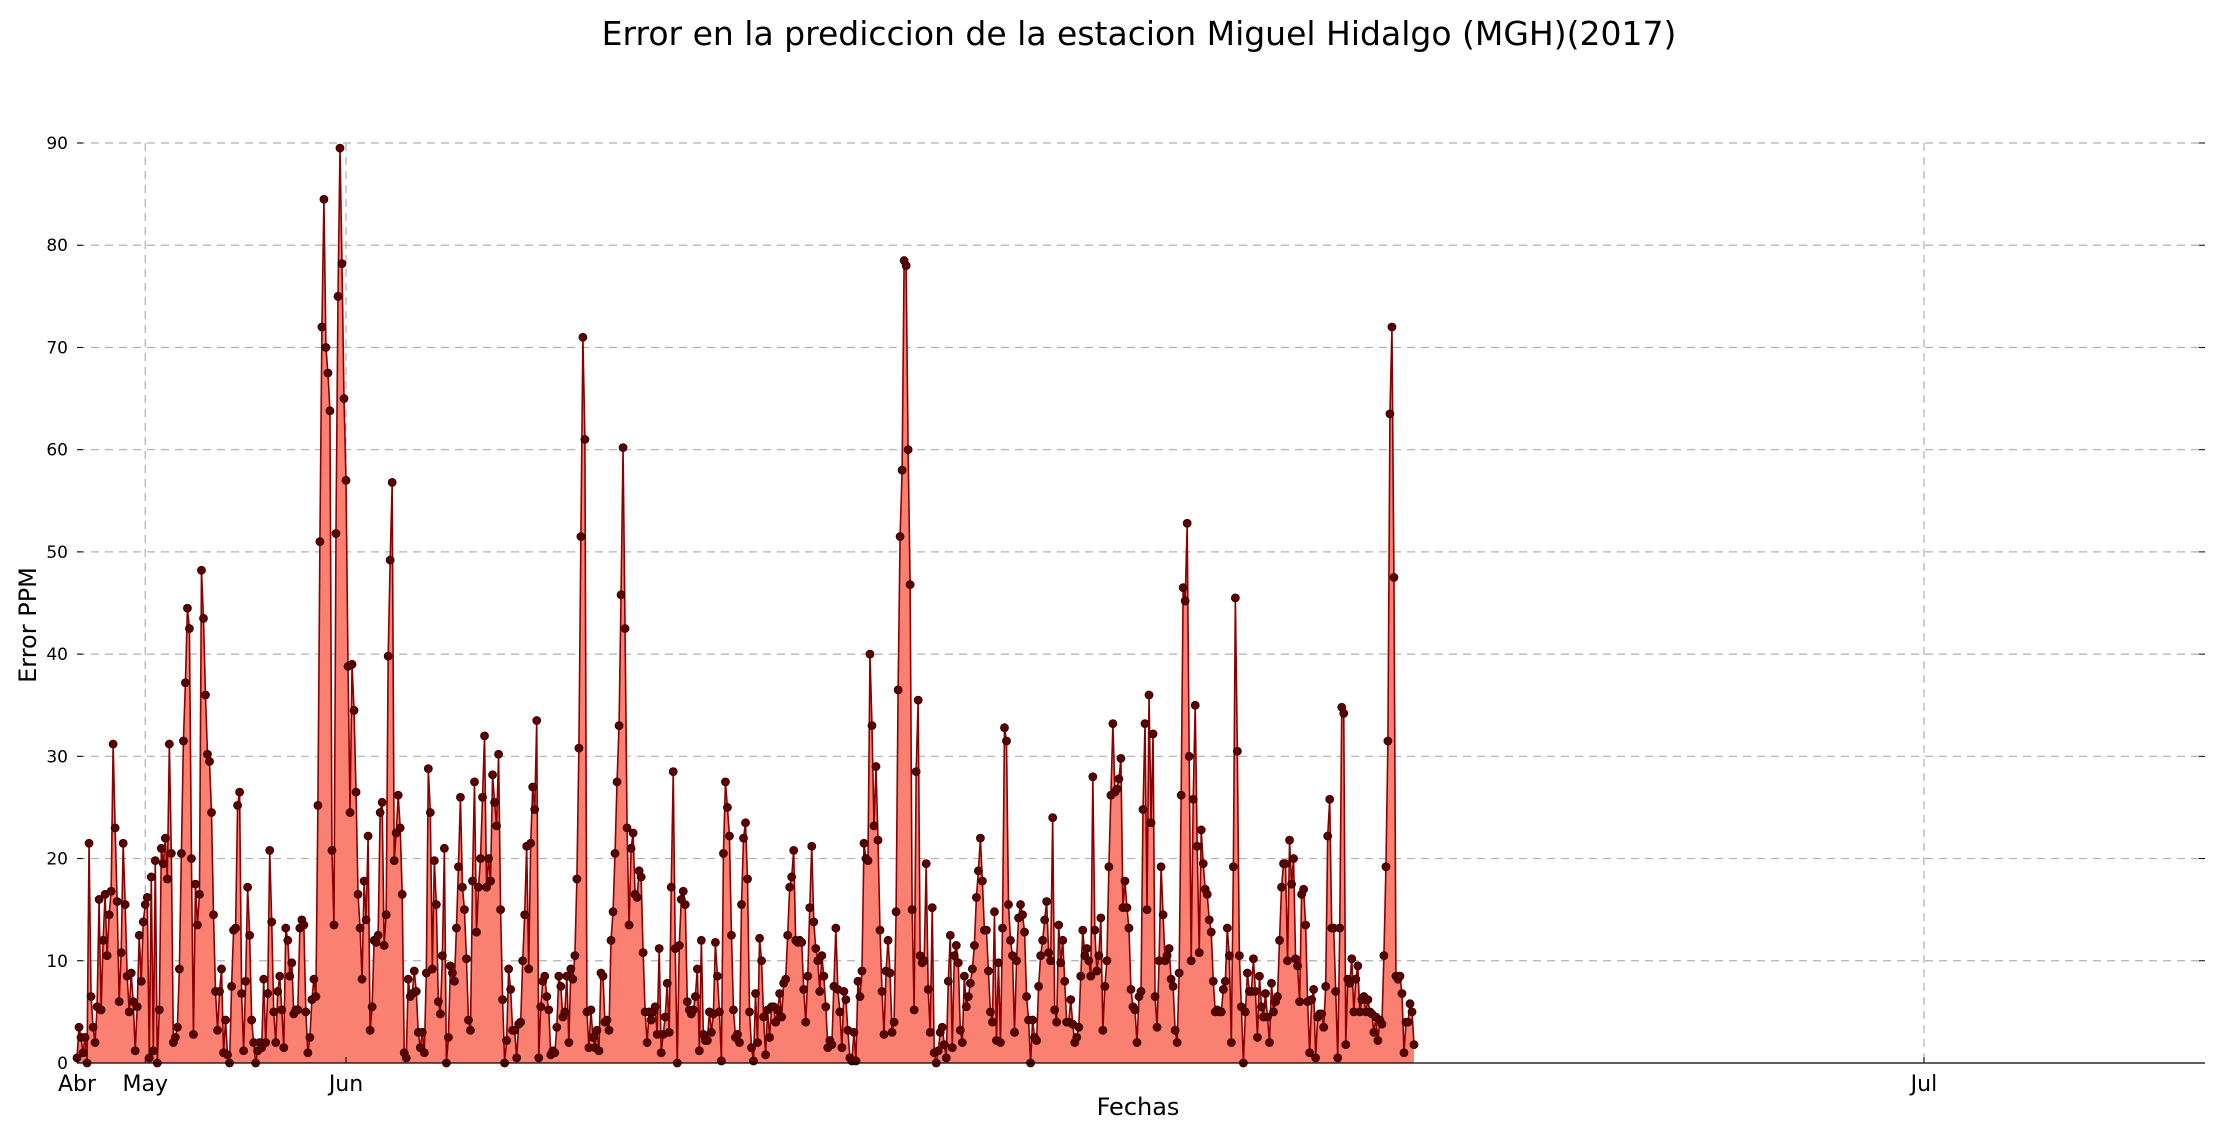  I want to click on y-tick-label: 20, so click(57, 860).